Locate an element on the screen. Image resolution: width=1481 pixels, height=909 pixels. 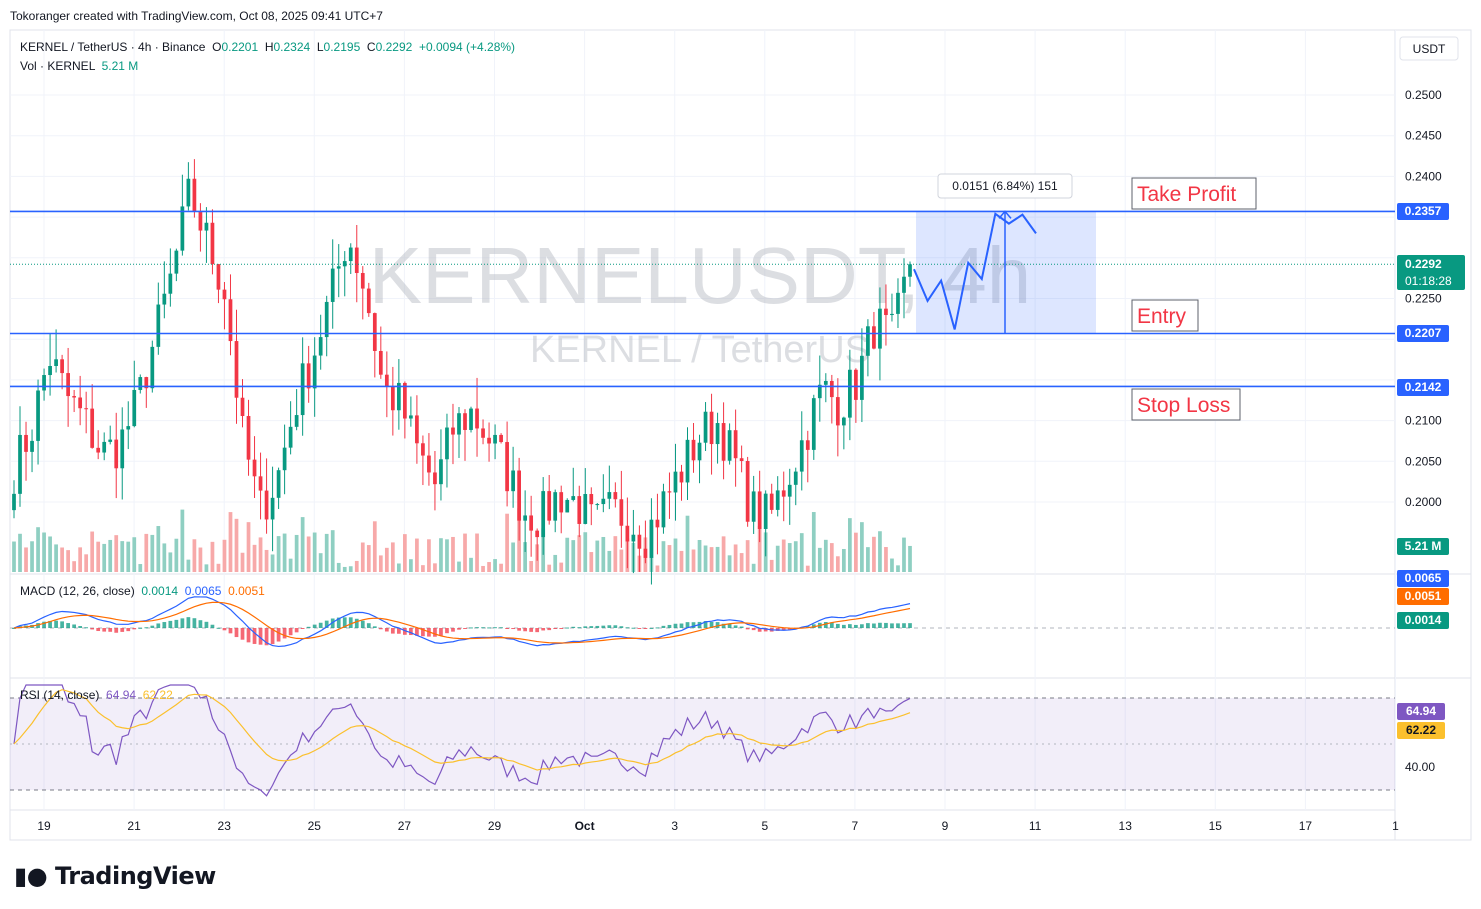
projection-box is located at coordinates (1006, 272).